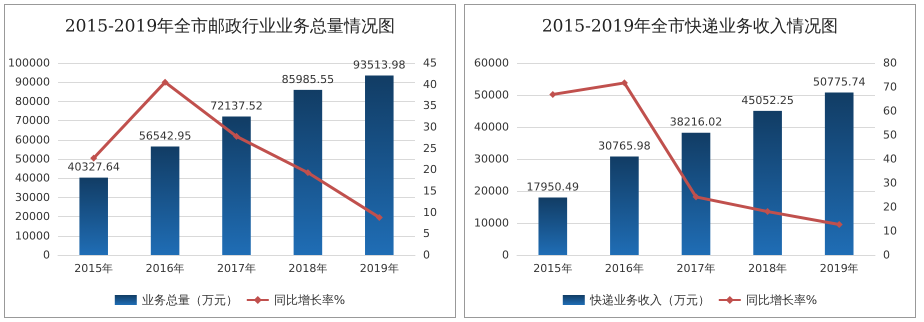 This screenshot has width=924, height=322. Describe the element at coordinates (430, 148) in the screenshot. I see `y2-tick-label: 25` at that location.